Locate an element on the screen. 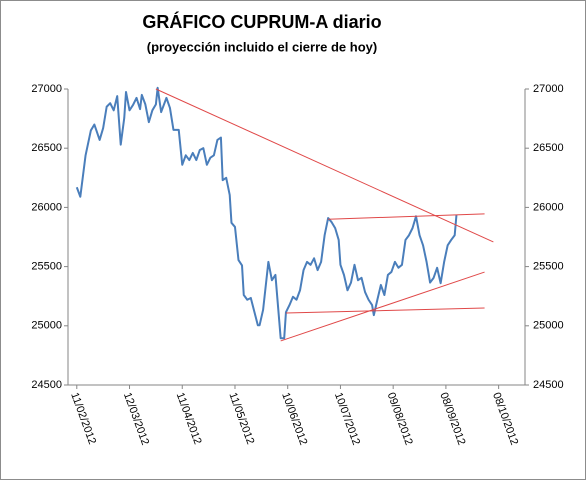  y-tick-label: 27000 is located at coordinates (46, 89).